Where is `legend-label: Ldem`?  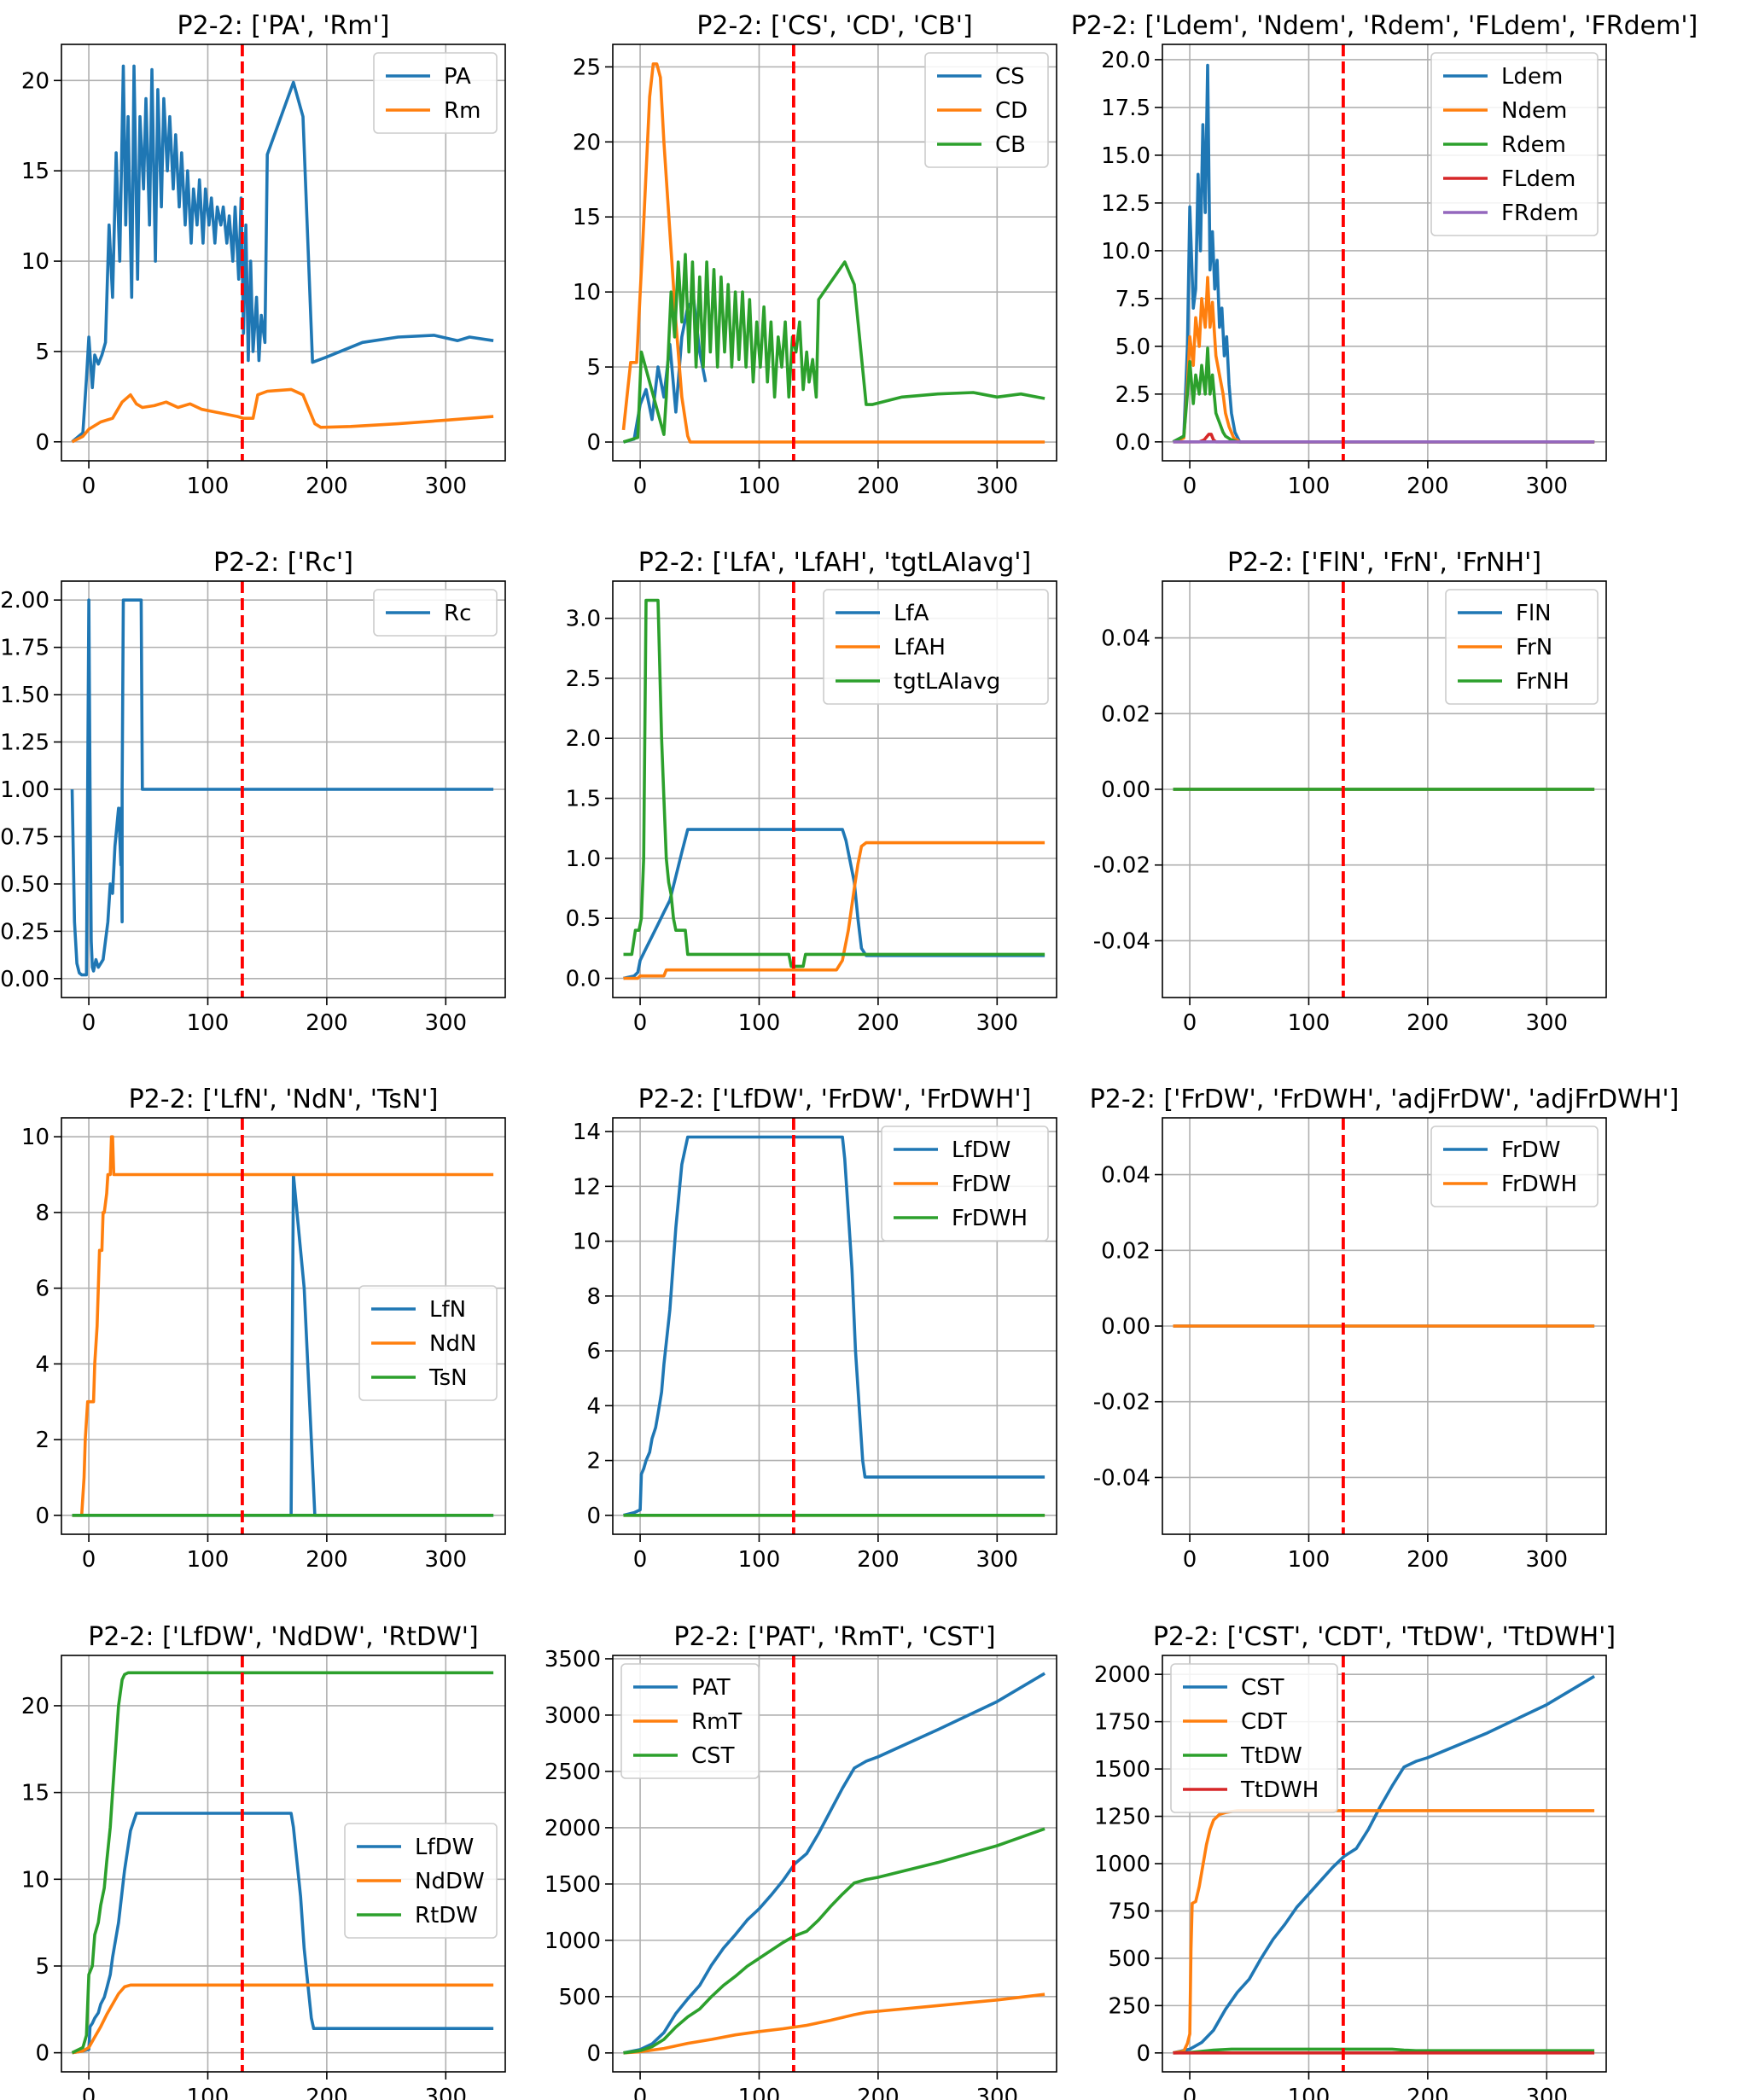 legend-label: Ldem is located at coordinates (1532, 77).